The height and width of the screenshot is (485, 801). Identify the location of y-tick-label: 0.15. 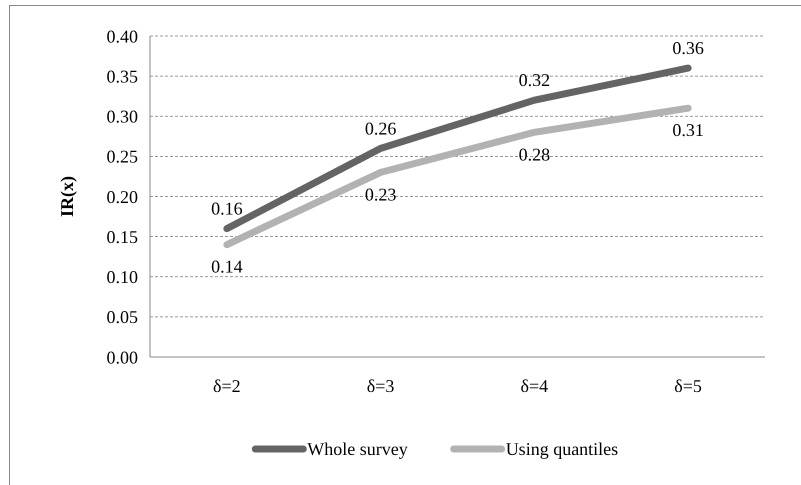
(122, 236).